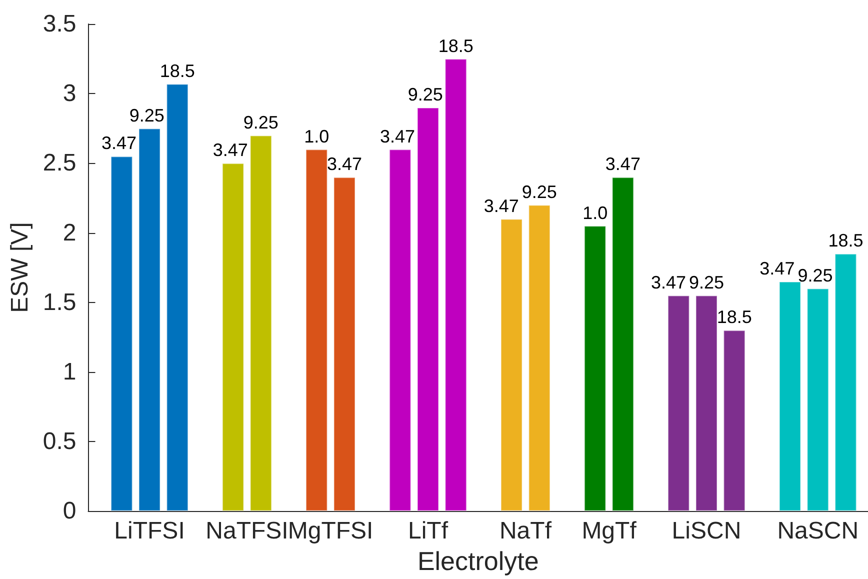 Image resolution: width=868 pixels, height=579 pixels. Describe the element at coordinates (425, 94) in the screenshot. I see `series-label: 9.25` at that location.